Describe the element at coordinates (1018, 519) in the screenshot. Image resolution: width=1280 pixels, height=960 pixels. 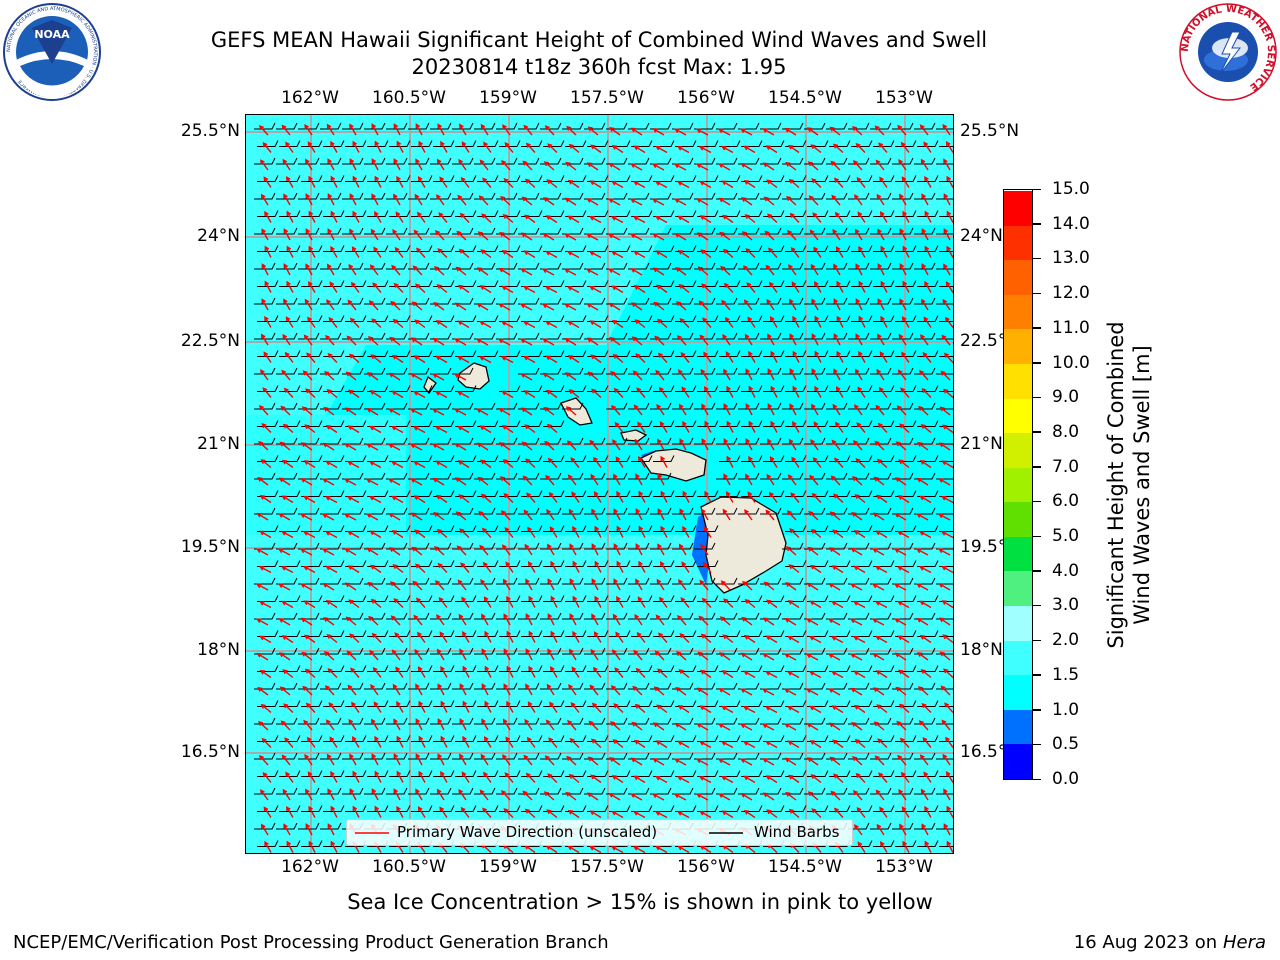
I see `colorbar-segment` at that location.